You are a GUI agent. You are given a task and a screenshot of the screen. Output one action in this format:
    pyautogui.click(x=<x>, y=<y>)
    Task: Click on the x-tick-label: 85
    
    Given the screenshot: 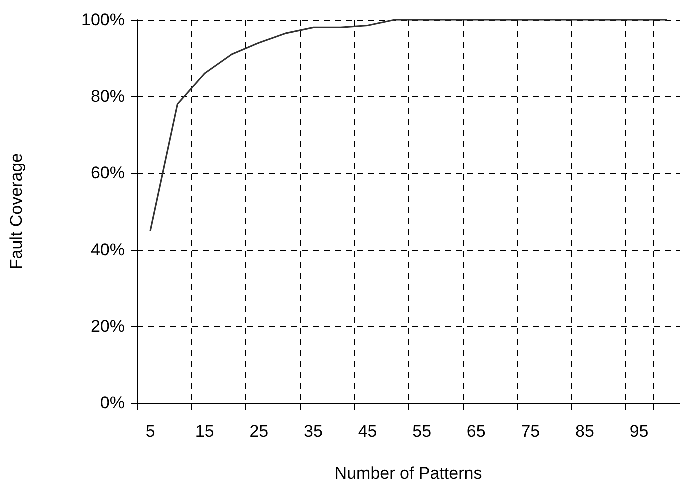 What is the action you would take?
    pyautogui.click(x=585, y=431)
    